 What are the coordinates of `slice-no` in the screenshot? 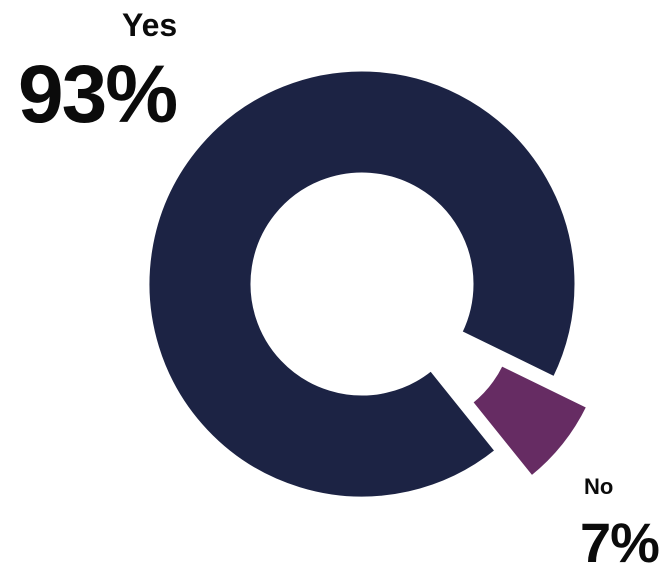 It's located at (529, 421).